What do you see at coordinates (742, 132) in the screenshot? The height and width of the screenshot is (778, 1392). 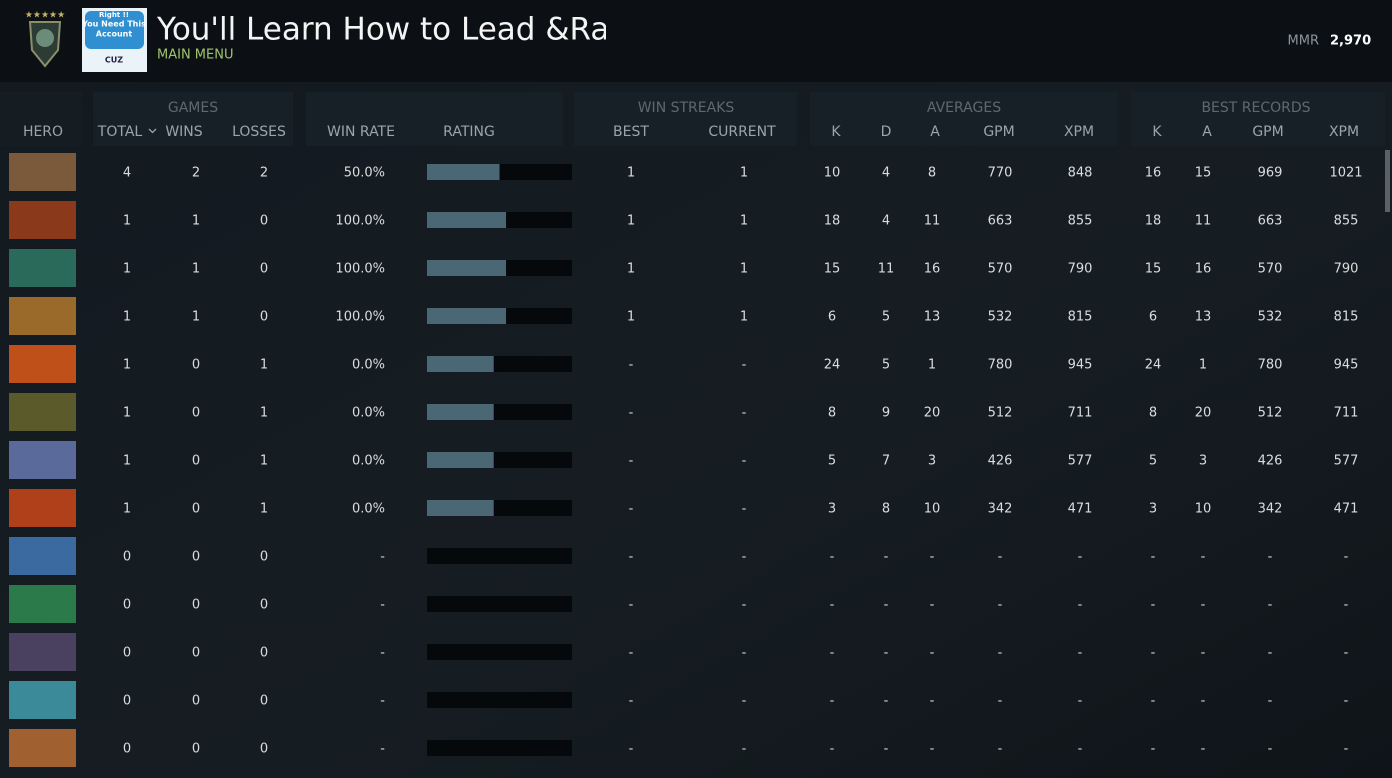 I see `column-header: CURRENT` at bounding box center [742, 132].